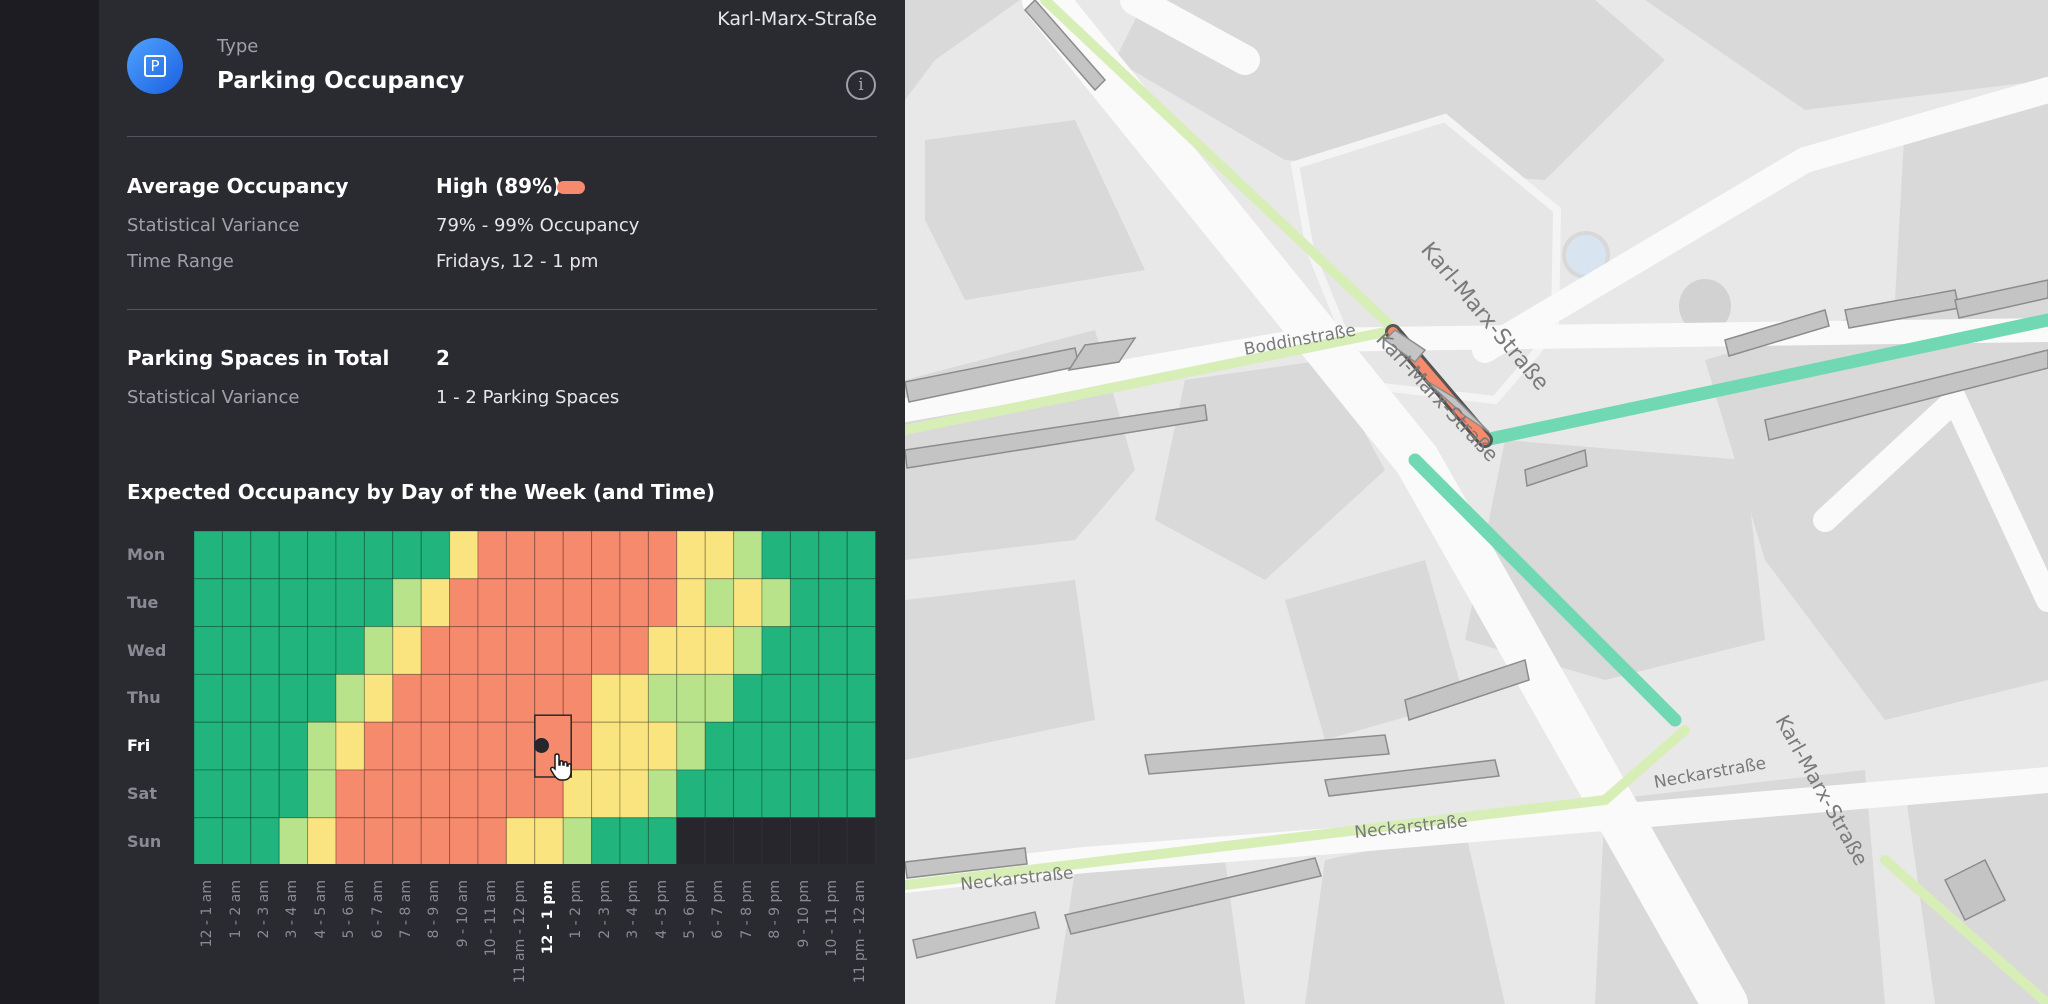  Describe the element at coordinates (535, 697) in the screenshot. I see `occupancy-heatmap` at that location.